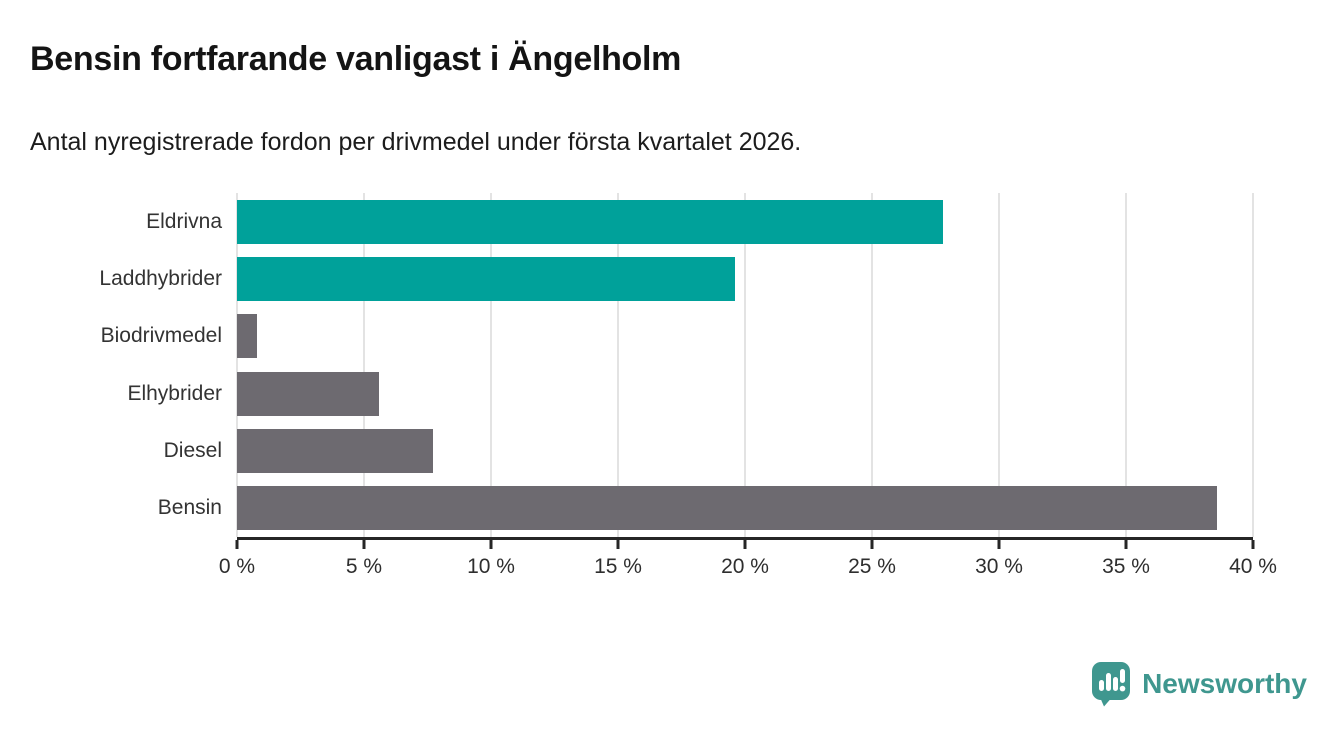 The width and height of the screenshot is (1340, 733). Describe the element at coordinates (335, 450) in the screenshot. I see `bar-diesel` at that location.